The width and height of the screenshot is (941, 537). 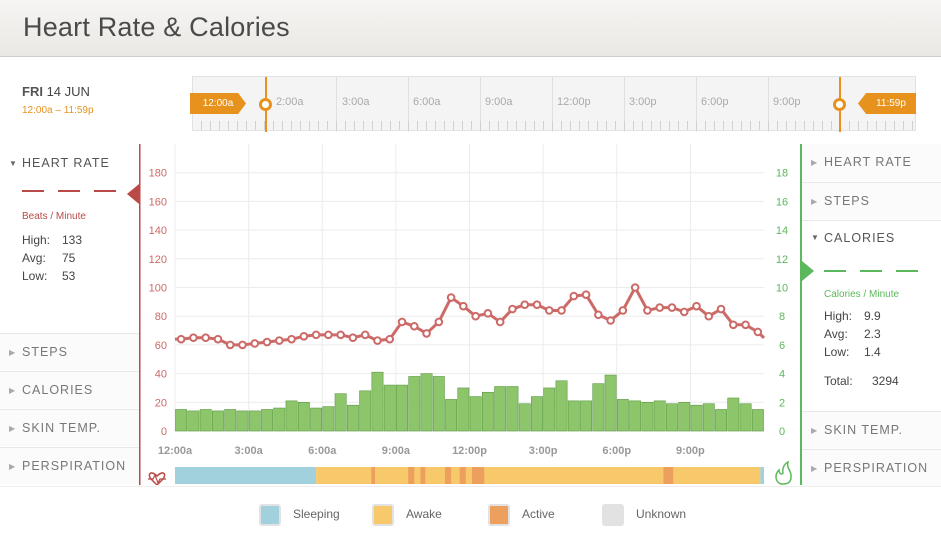 What do you see at coordinates (836, 334) in the screenshot?
I see `stat-key: Avg:` at bounding box center [836, 334].